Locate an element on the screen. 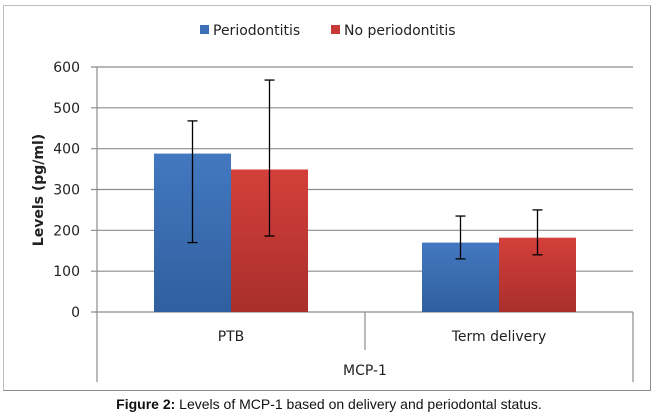 This screenshot has width=658, height=417. y-tick-label-200: 200 is located at coordinates (66, 231).